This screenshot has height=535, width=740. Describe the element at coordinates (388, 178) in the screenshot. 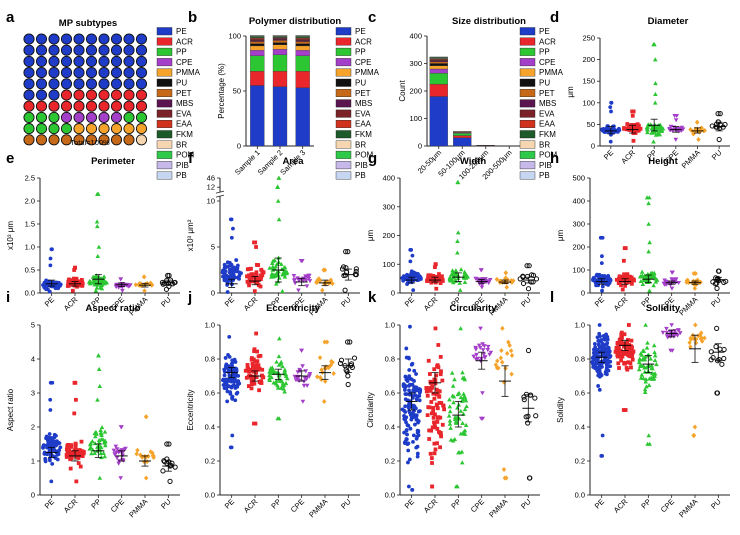

I see `y-tick-label: 400` at that location.